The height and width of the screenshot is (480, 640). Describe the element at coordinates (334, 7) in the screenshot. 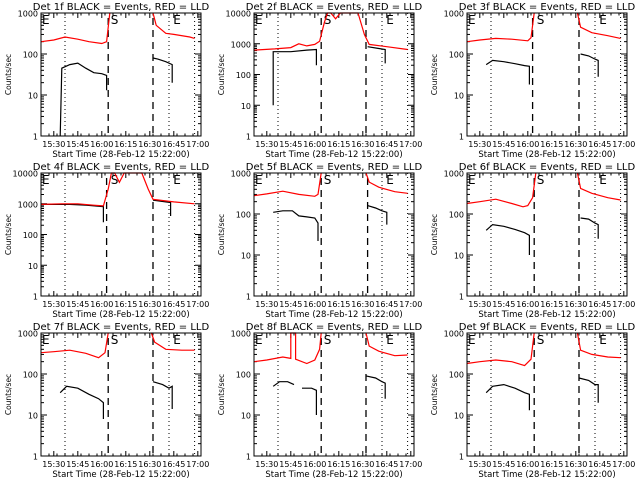

I see `panel-title: Det 2f BLACK = Events, RED = LLD` at that location.